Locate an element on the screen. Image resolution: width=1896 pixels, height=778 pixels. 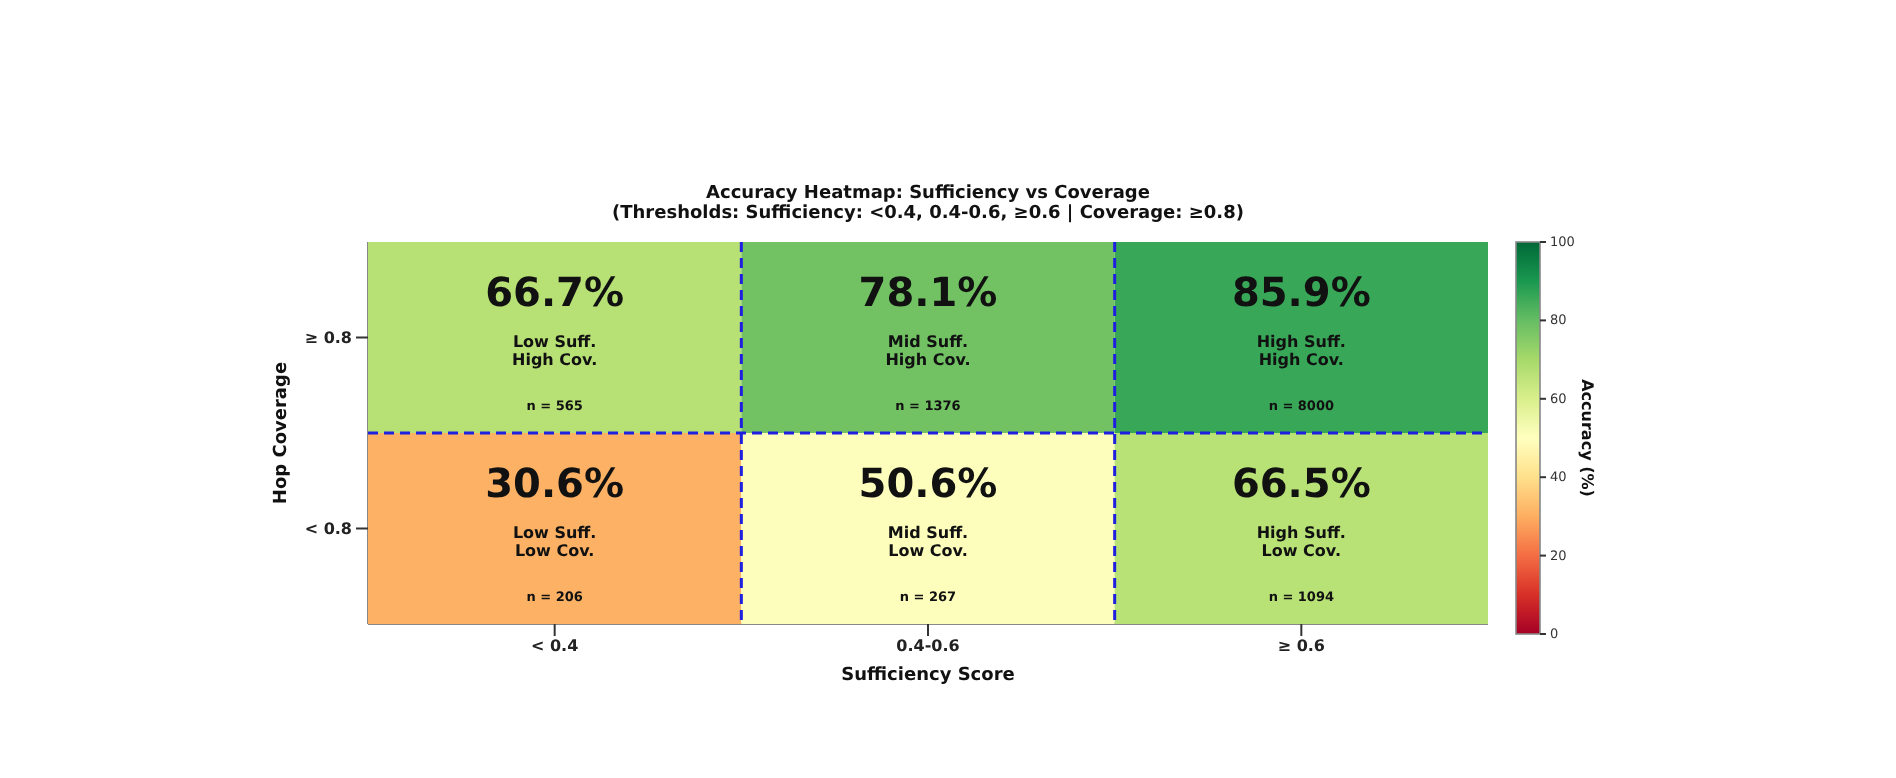
color-bar-title: Accuracy (%) is located at coordinates (1587, 438).